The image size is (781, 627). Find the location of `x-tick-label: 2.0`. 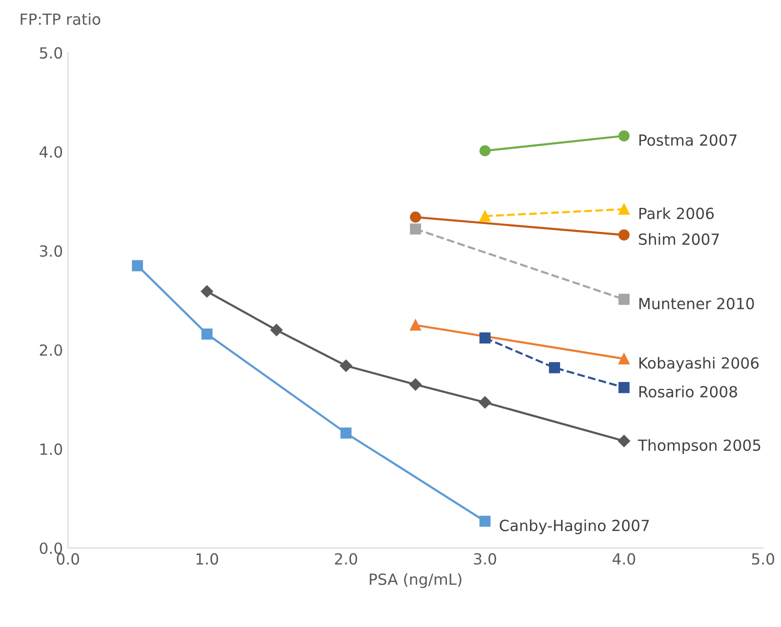

x-tick-label: 2.0 is located at coordinates (346, 559).